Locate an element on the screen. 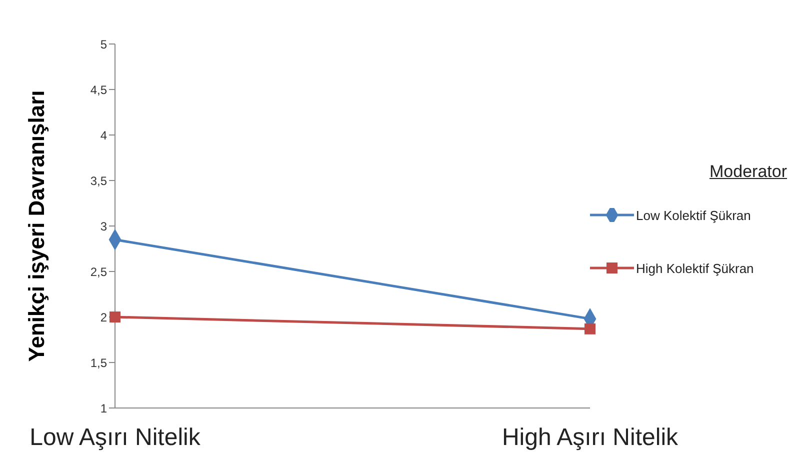  point is located at coordinates (115, 317).